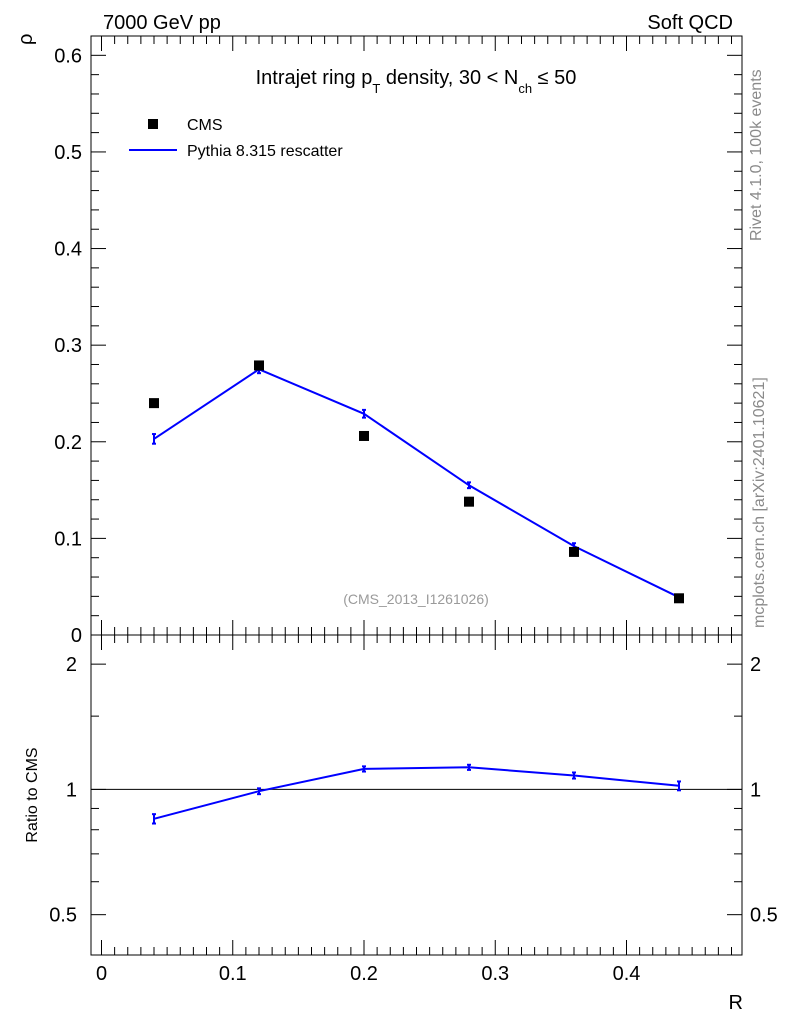  Describe the element at coordinates (265, 151) in the screenshot. I see `legend-pythia-label: Pythia 8.315 rescatter` at that location.